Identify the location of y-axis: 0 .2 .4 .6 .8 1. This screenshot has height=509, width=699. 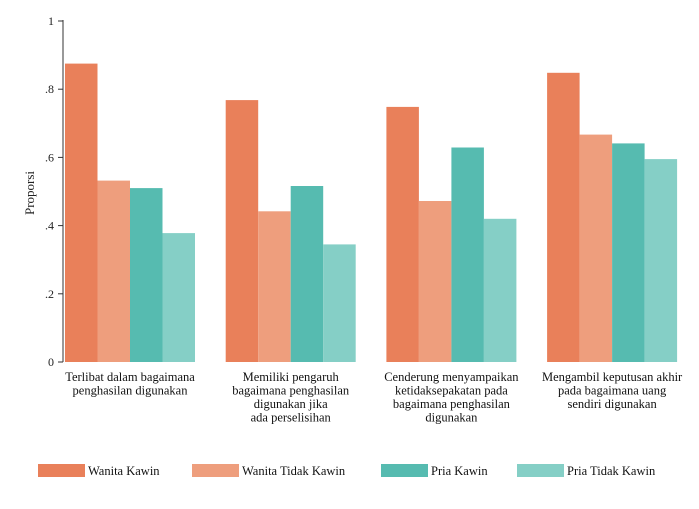
(54, 191).